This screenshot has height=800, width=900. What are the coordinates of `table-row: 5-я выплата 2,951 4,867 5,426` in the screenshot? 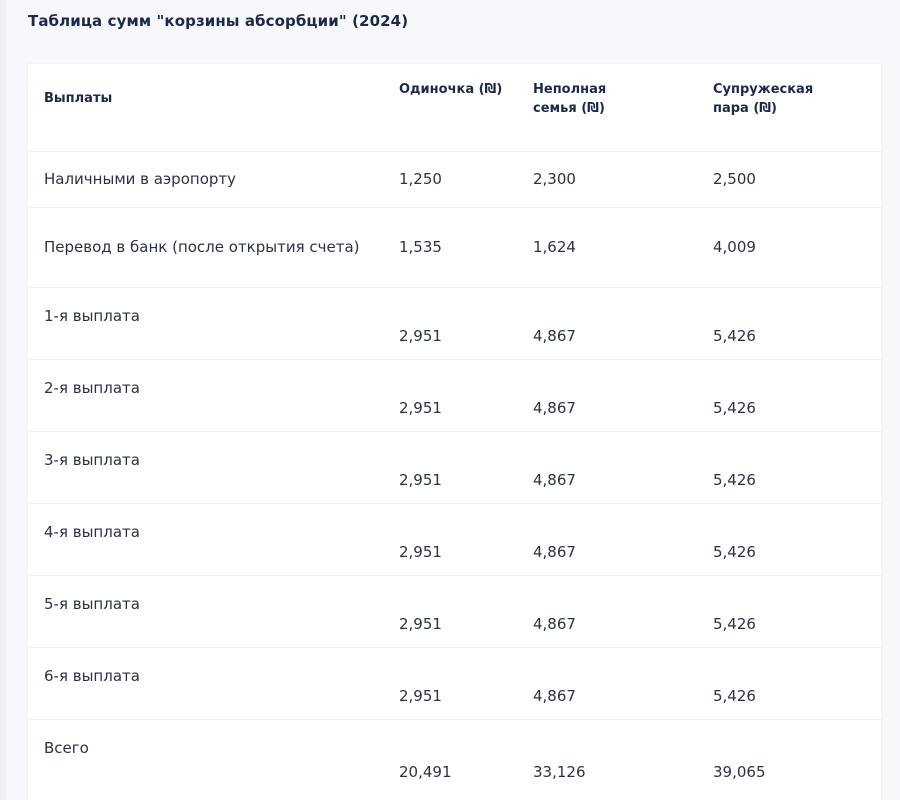 It's located at (454, 611).